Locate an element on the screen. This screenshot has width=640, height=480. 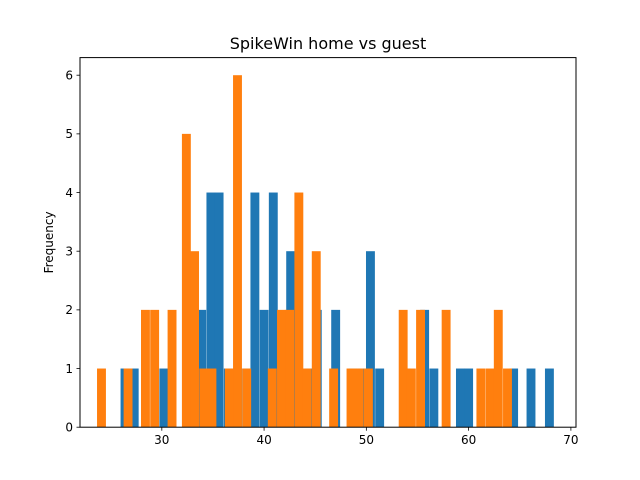
y-tick-label: 3 is located at coordinates (69, 252).